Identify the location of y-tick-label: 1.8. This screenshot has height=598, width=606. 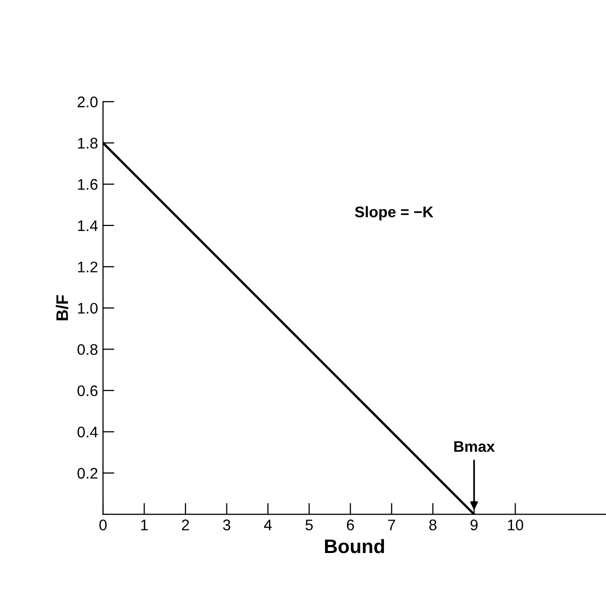
(88, 143).